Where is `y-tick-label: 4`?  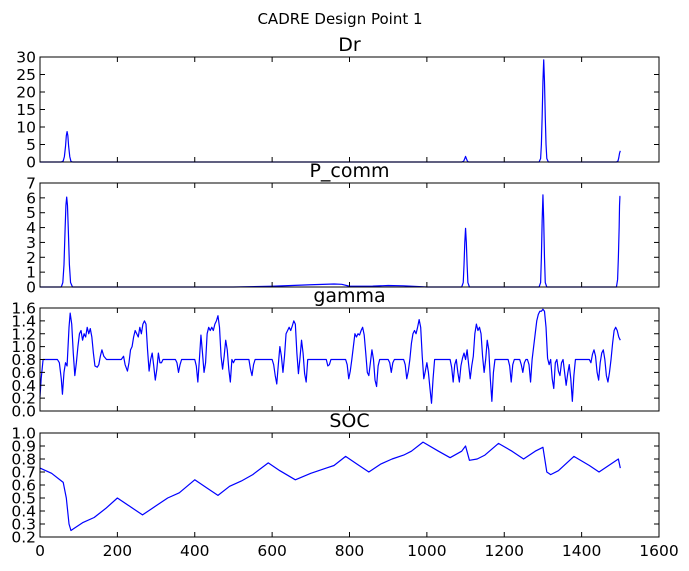
y-tick-label: 4 is located at coordinates (31, 228).